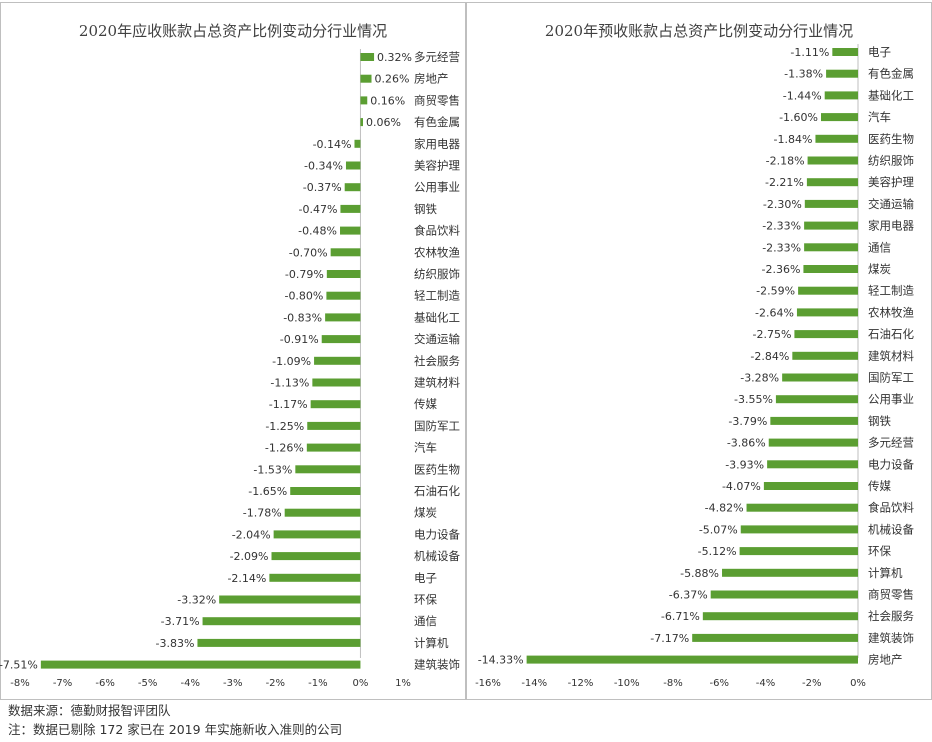 The width and height of the screenshot is (932, 742). Describe the element at coordinates (803, 74) in the screenshot. I see `data-label: -1.38%` at that location.